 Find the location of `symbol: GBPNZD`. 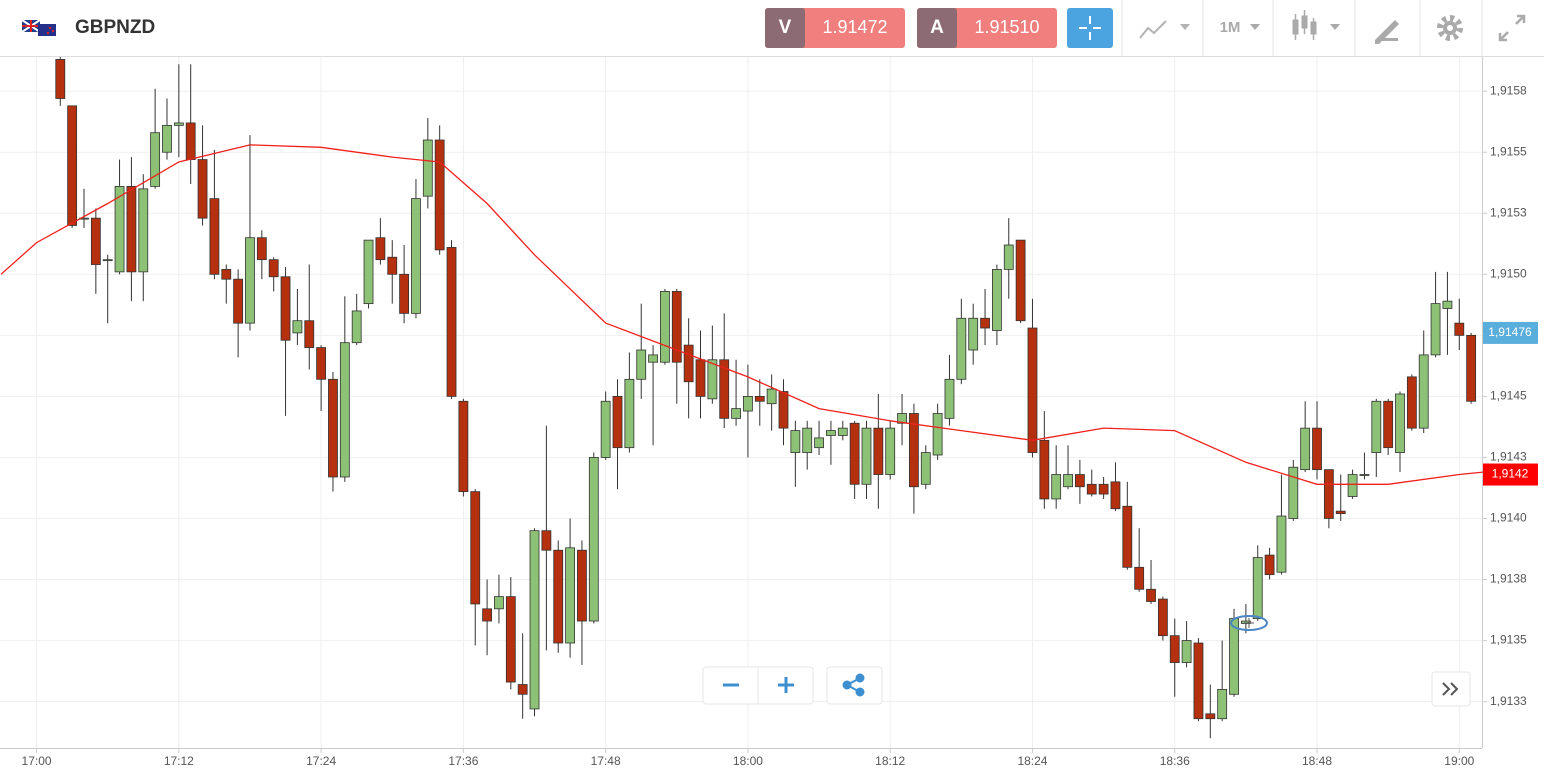

symbol: GBPNZD is located at coordinates (115, 27).